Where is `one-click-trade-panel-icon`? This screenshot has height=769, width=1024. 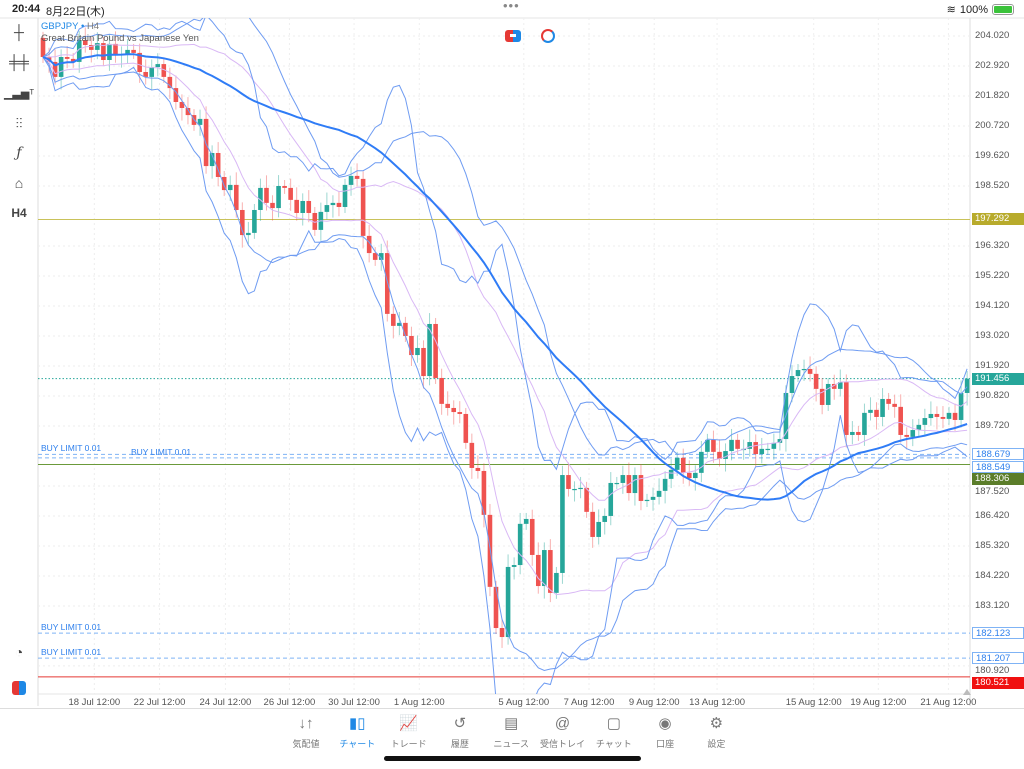 one-click-trade-panel-icon is located at coordinates (513, 36).